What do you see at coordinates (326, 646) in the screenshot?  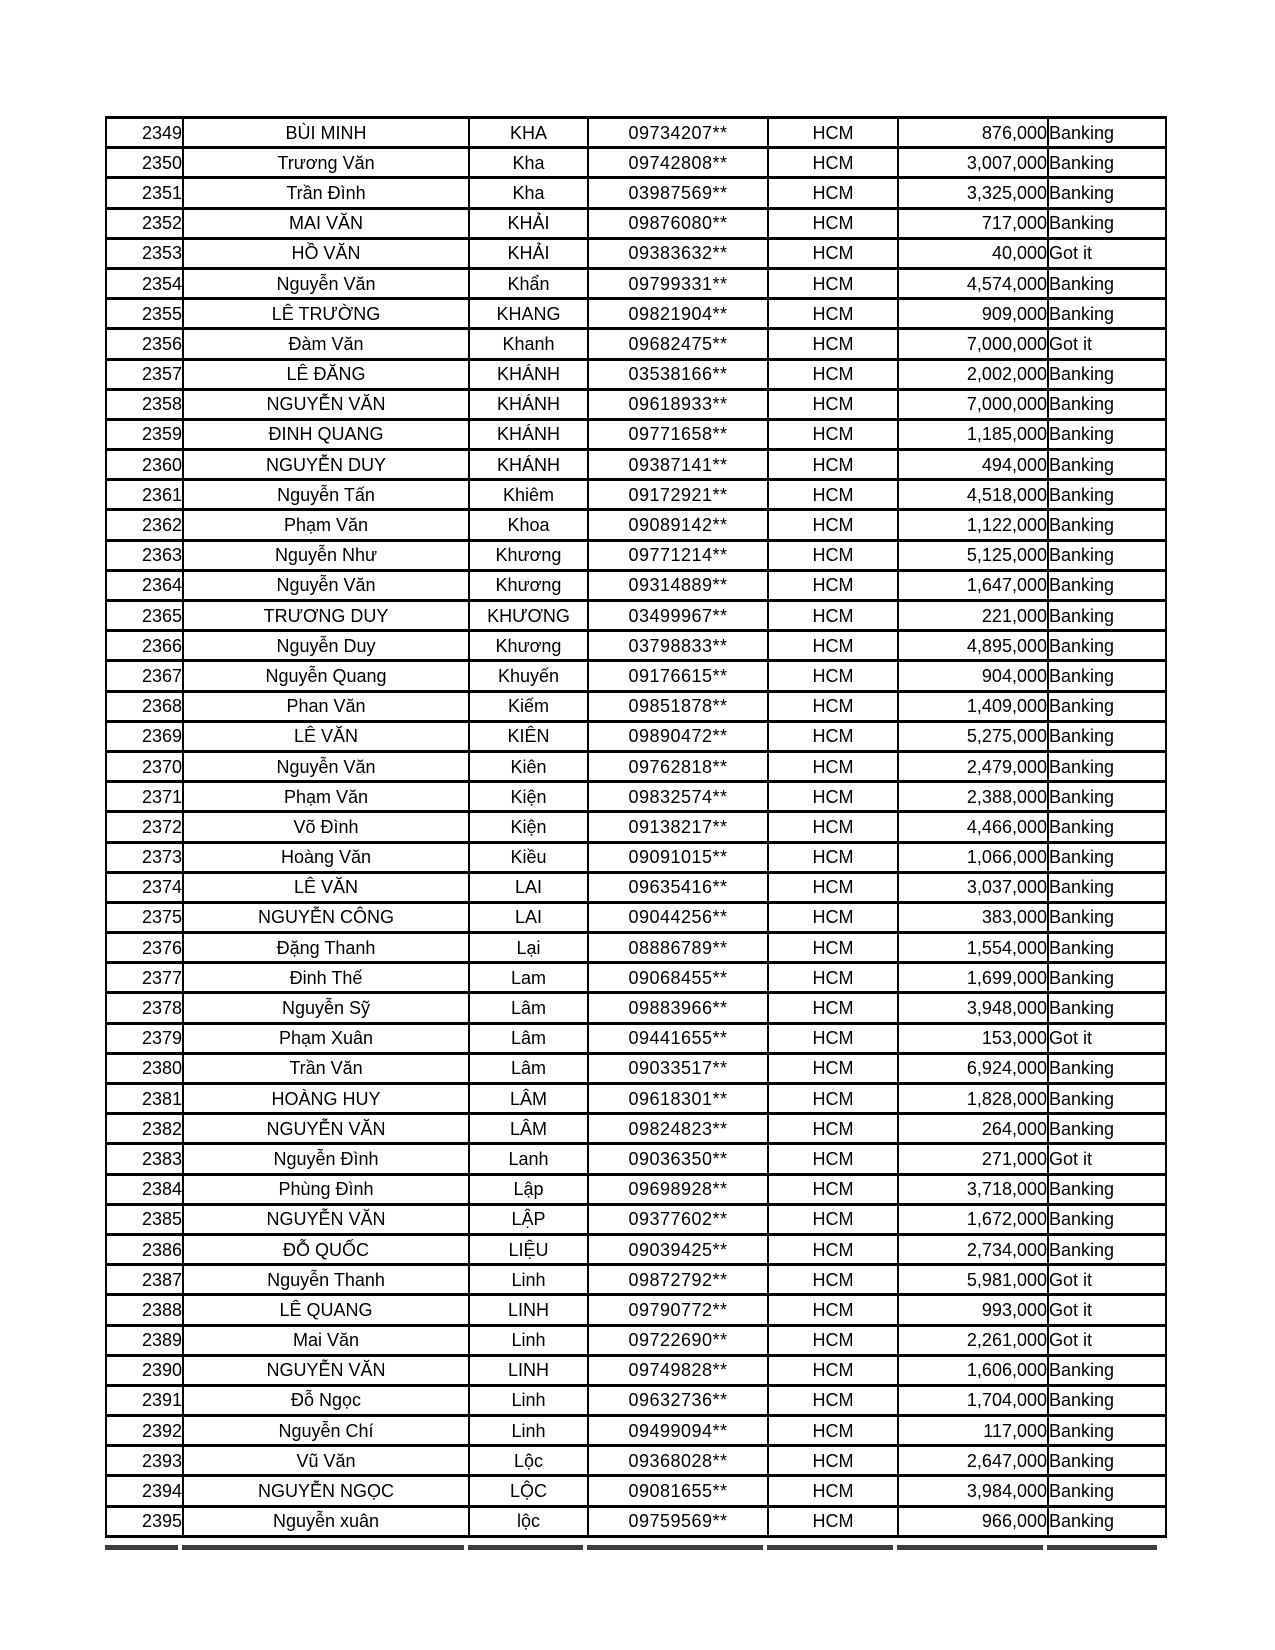 I see `cell-first-name: Nguyễn Duy` at bounding box center [326, 646].